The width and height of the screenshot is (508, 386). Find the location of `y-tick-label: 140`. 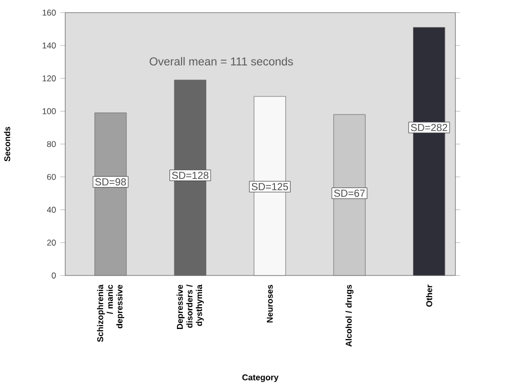

y-tick-label: 140 is located at coordinates (49, 45).